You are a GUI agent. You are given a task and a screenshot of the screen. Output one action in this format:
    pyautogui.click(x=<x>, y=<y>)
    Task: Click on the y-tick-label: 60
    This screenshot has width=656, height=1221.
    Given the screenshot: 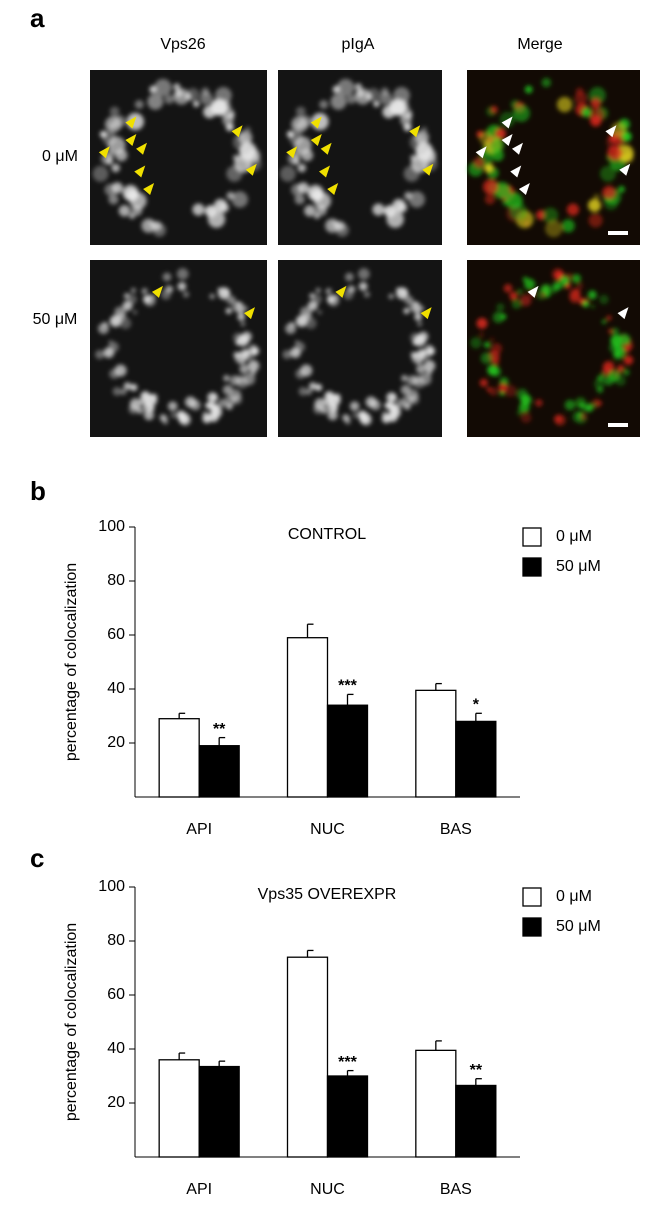 What is the action you would take?
    pyautogui.click(x=116, y=994)
    